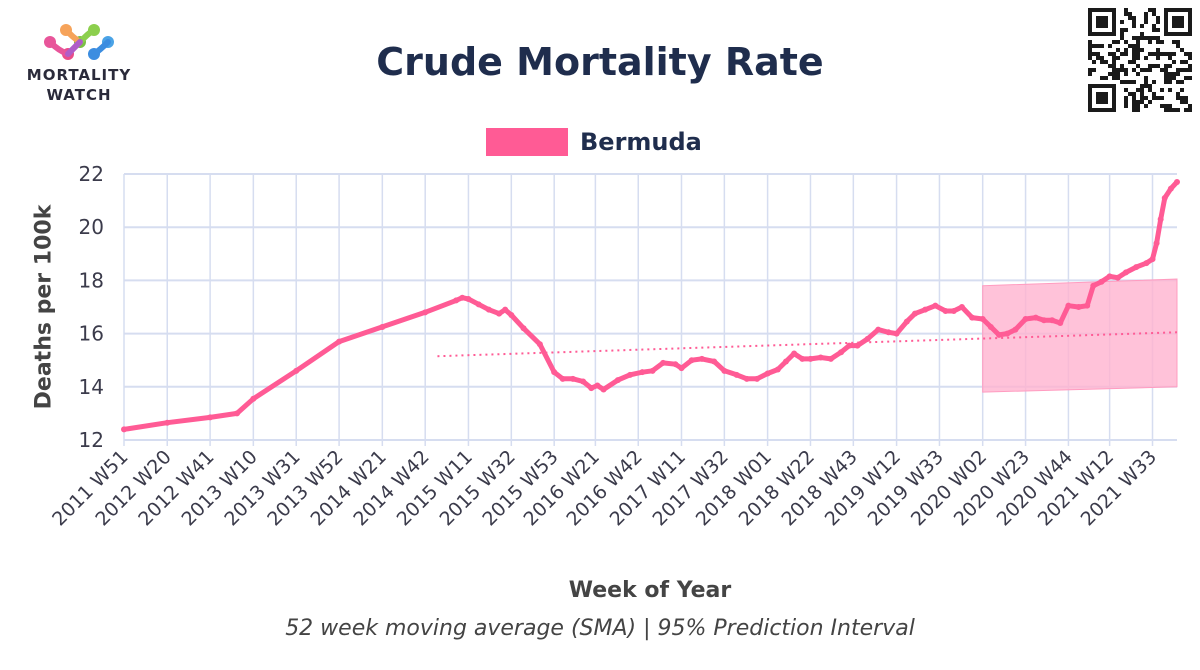  What do you see at coordinates (641, 142) in the screenshot?
I see `legend-label: Bermuda` at bounding box center [641, 142].